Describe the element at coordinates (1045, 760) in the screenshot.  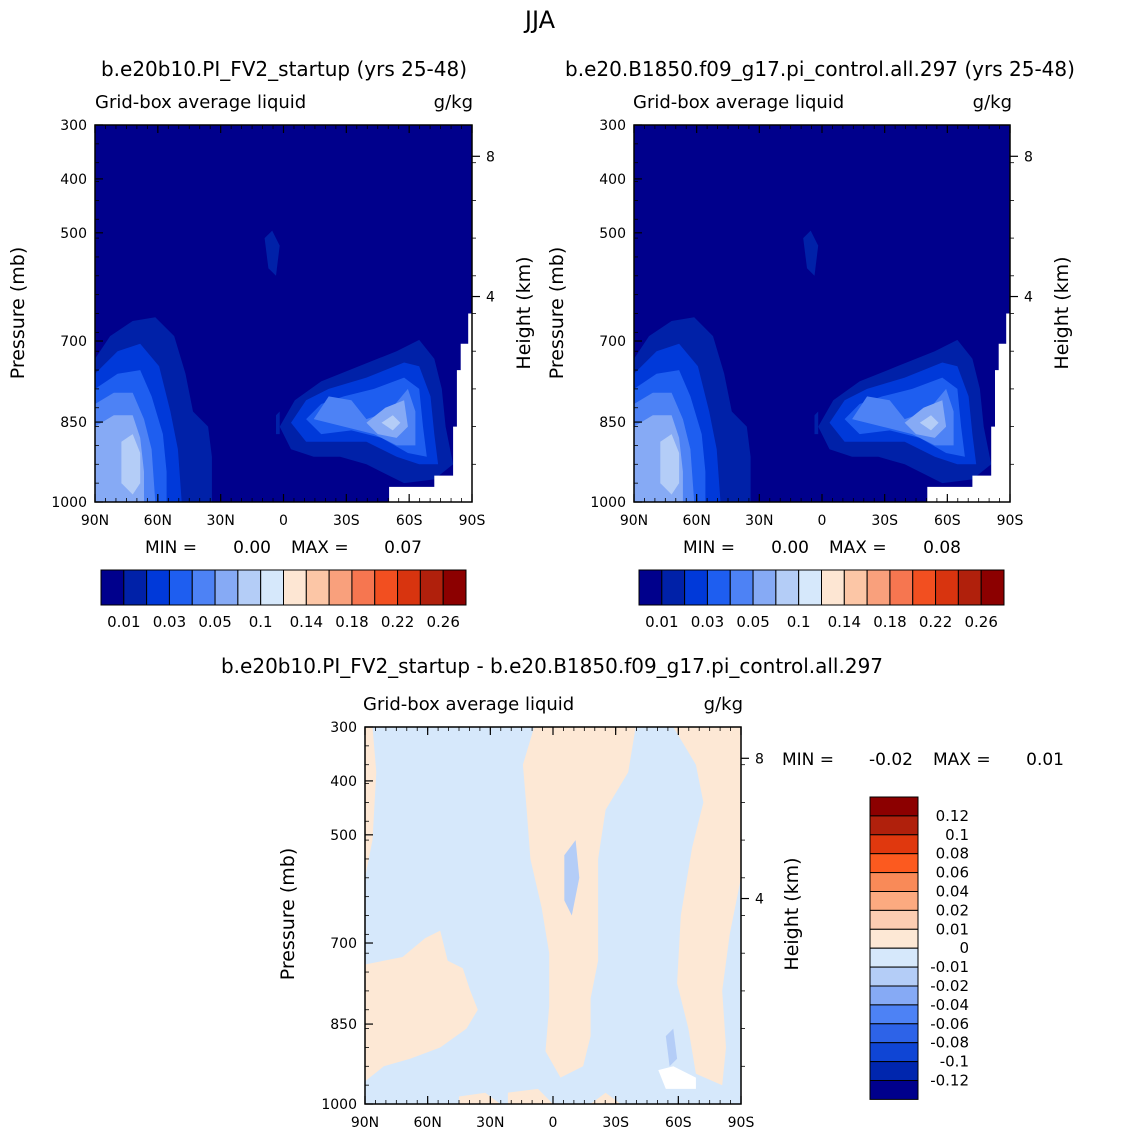
I see `panel-3-max-value: 0.01` at that location.